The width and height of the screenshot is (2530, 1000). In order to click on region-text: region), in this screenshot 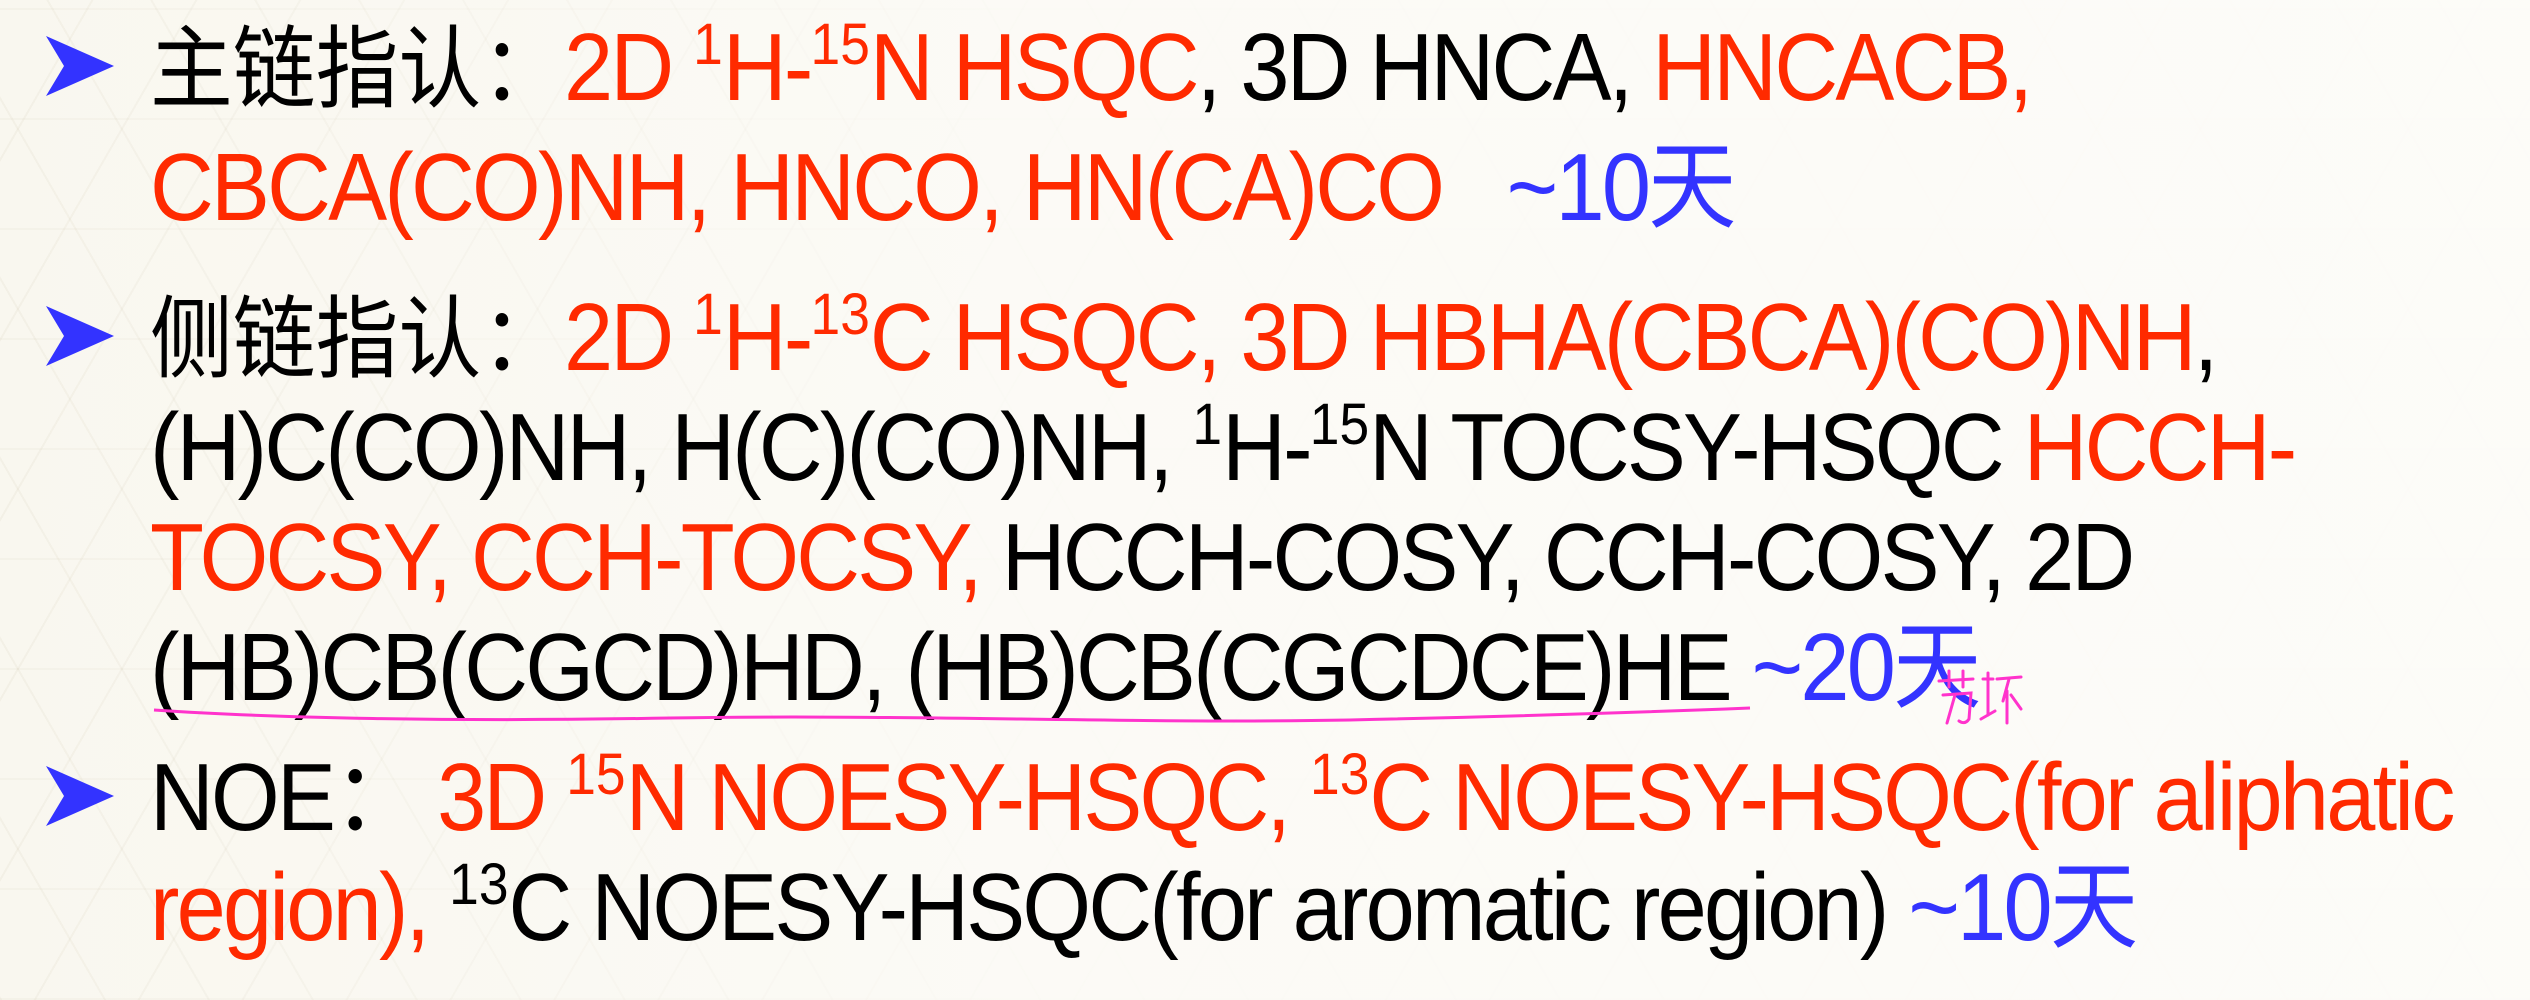, I will do `click(290, 907)`.